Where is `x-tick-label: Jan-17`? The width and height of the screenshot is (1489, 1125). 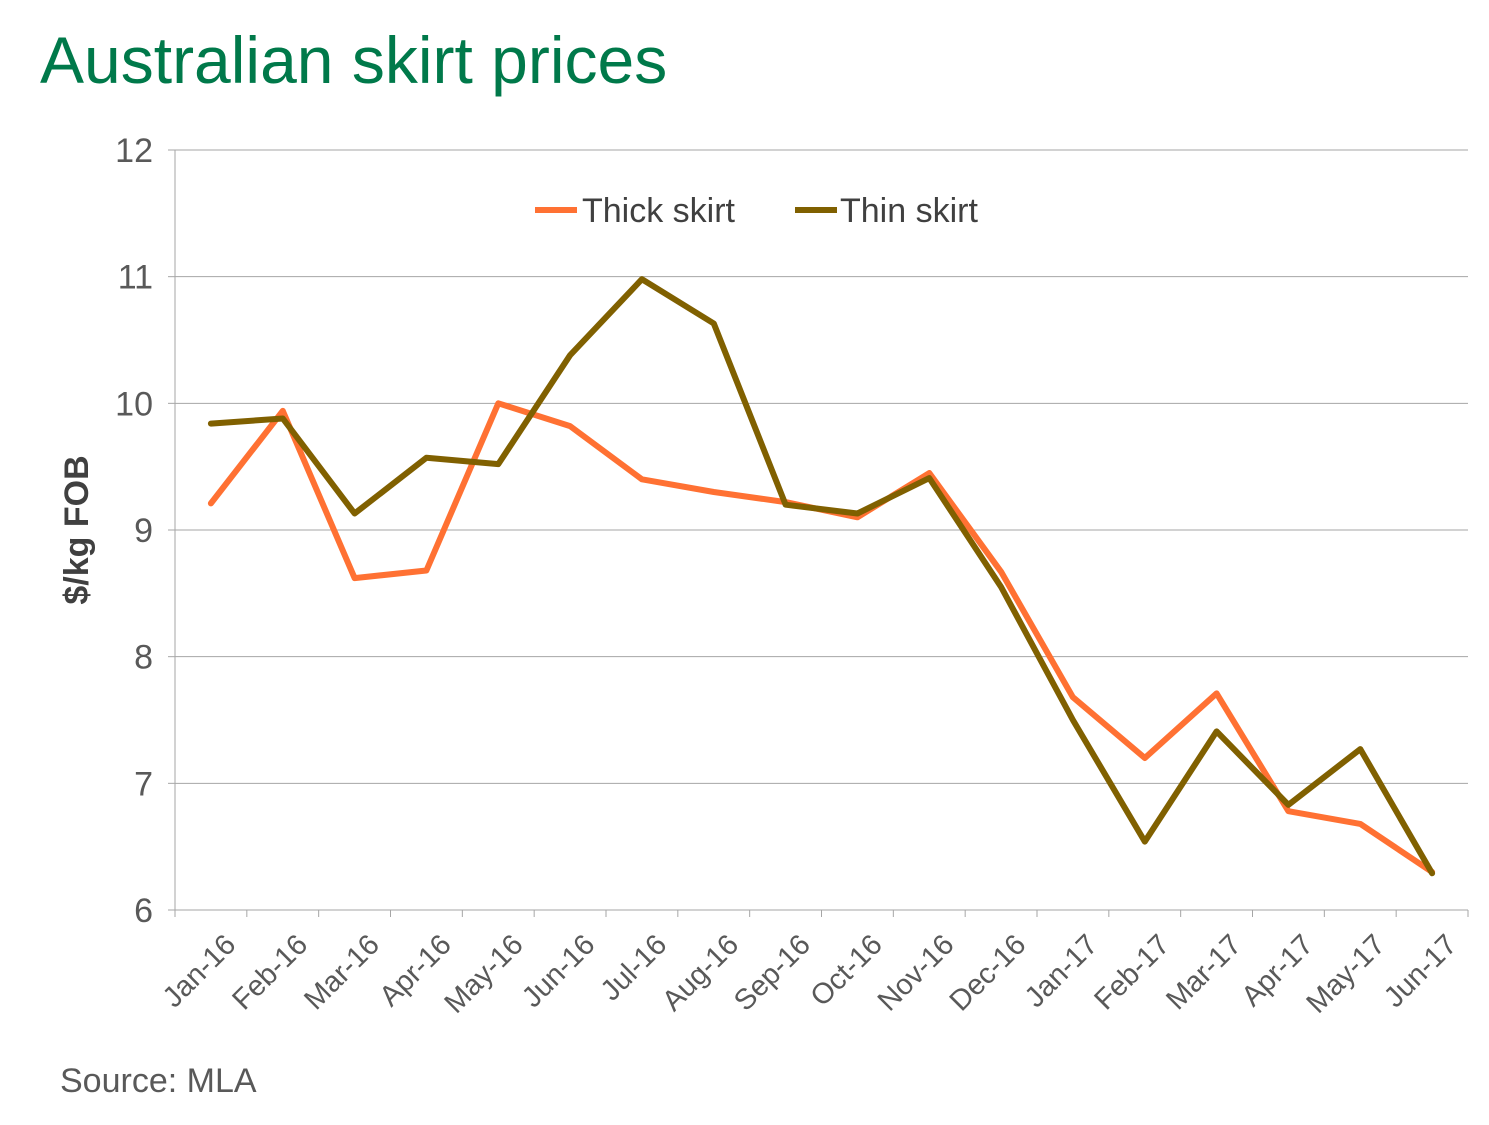 x-tick-label: Jan-17 is located at coordinates (1061, 971).